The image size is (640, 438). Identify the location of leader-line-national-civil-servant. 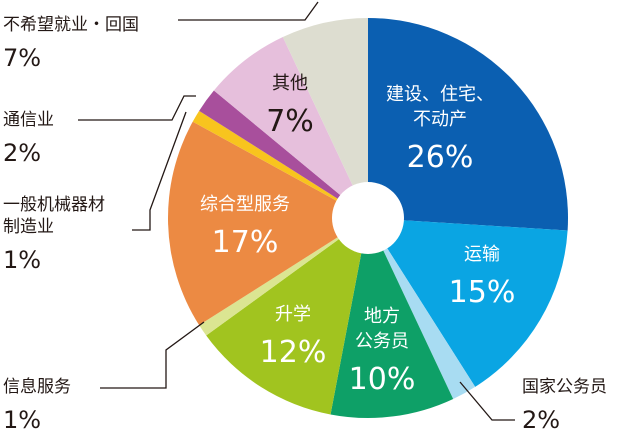
(487, 401).